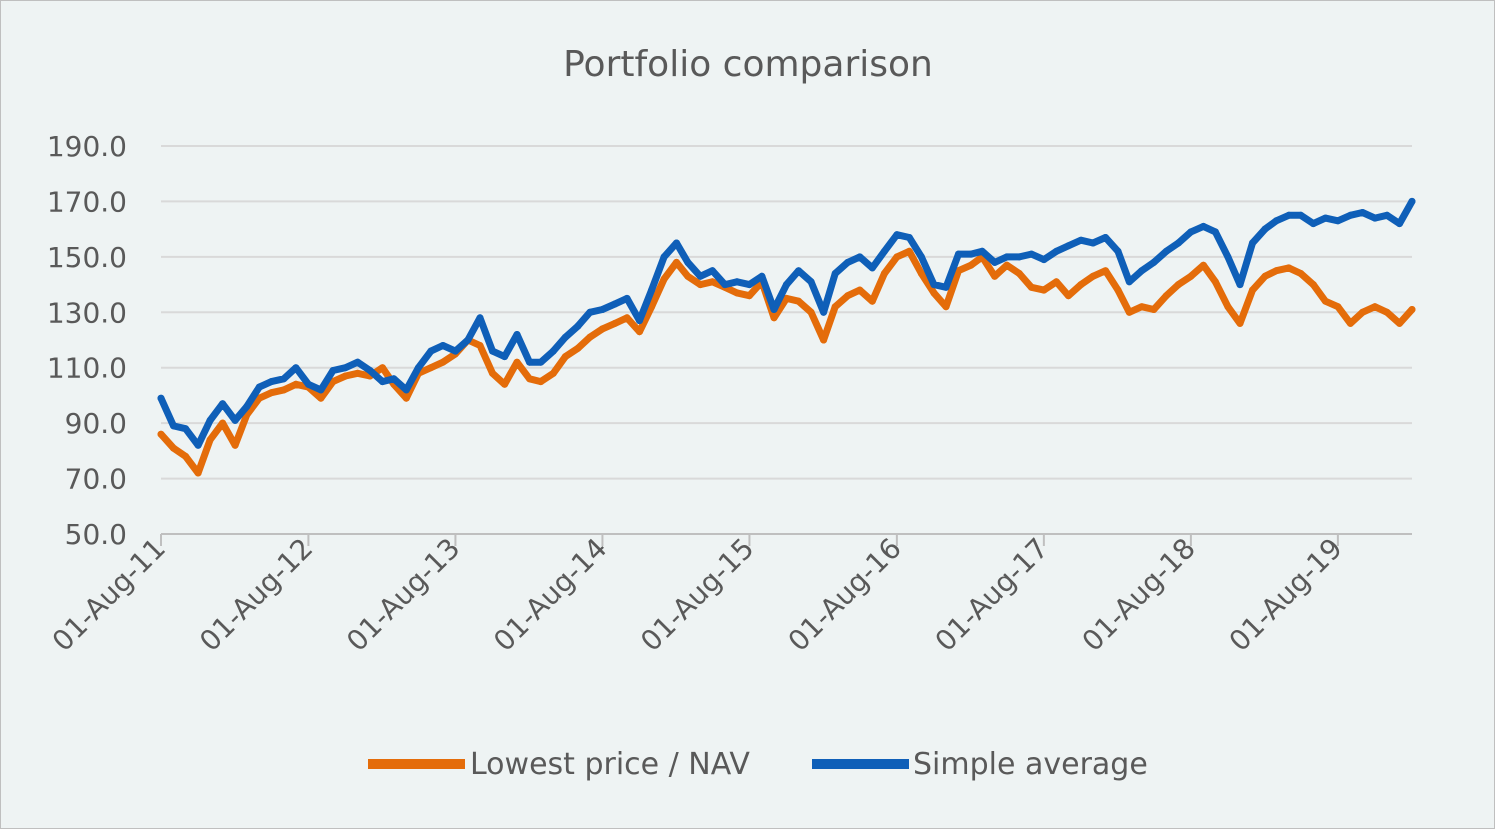 Image resolution: width=1495 pixels, height=829 pixels. What do you see at coordinates (87, 340) in the screenshot?
I see `y-axis-ticks: 50.0 70.0 90.0 110.0 130.0 150.0 170.0 190.0` at bounding box center [87, 340].